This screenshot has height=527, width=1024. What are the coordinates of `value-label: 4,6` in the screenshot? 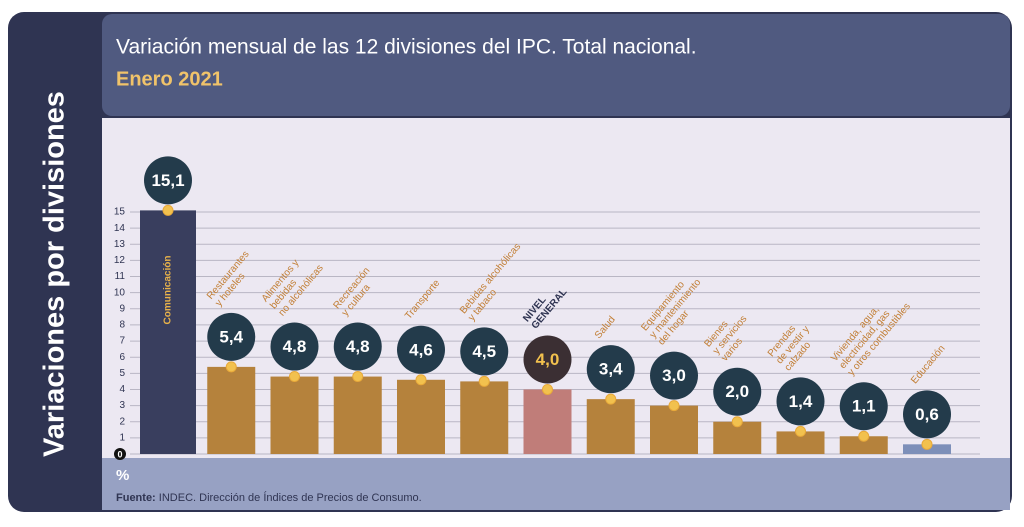 It's located at (421, 349).